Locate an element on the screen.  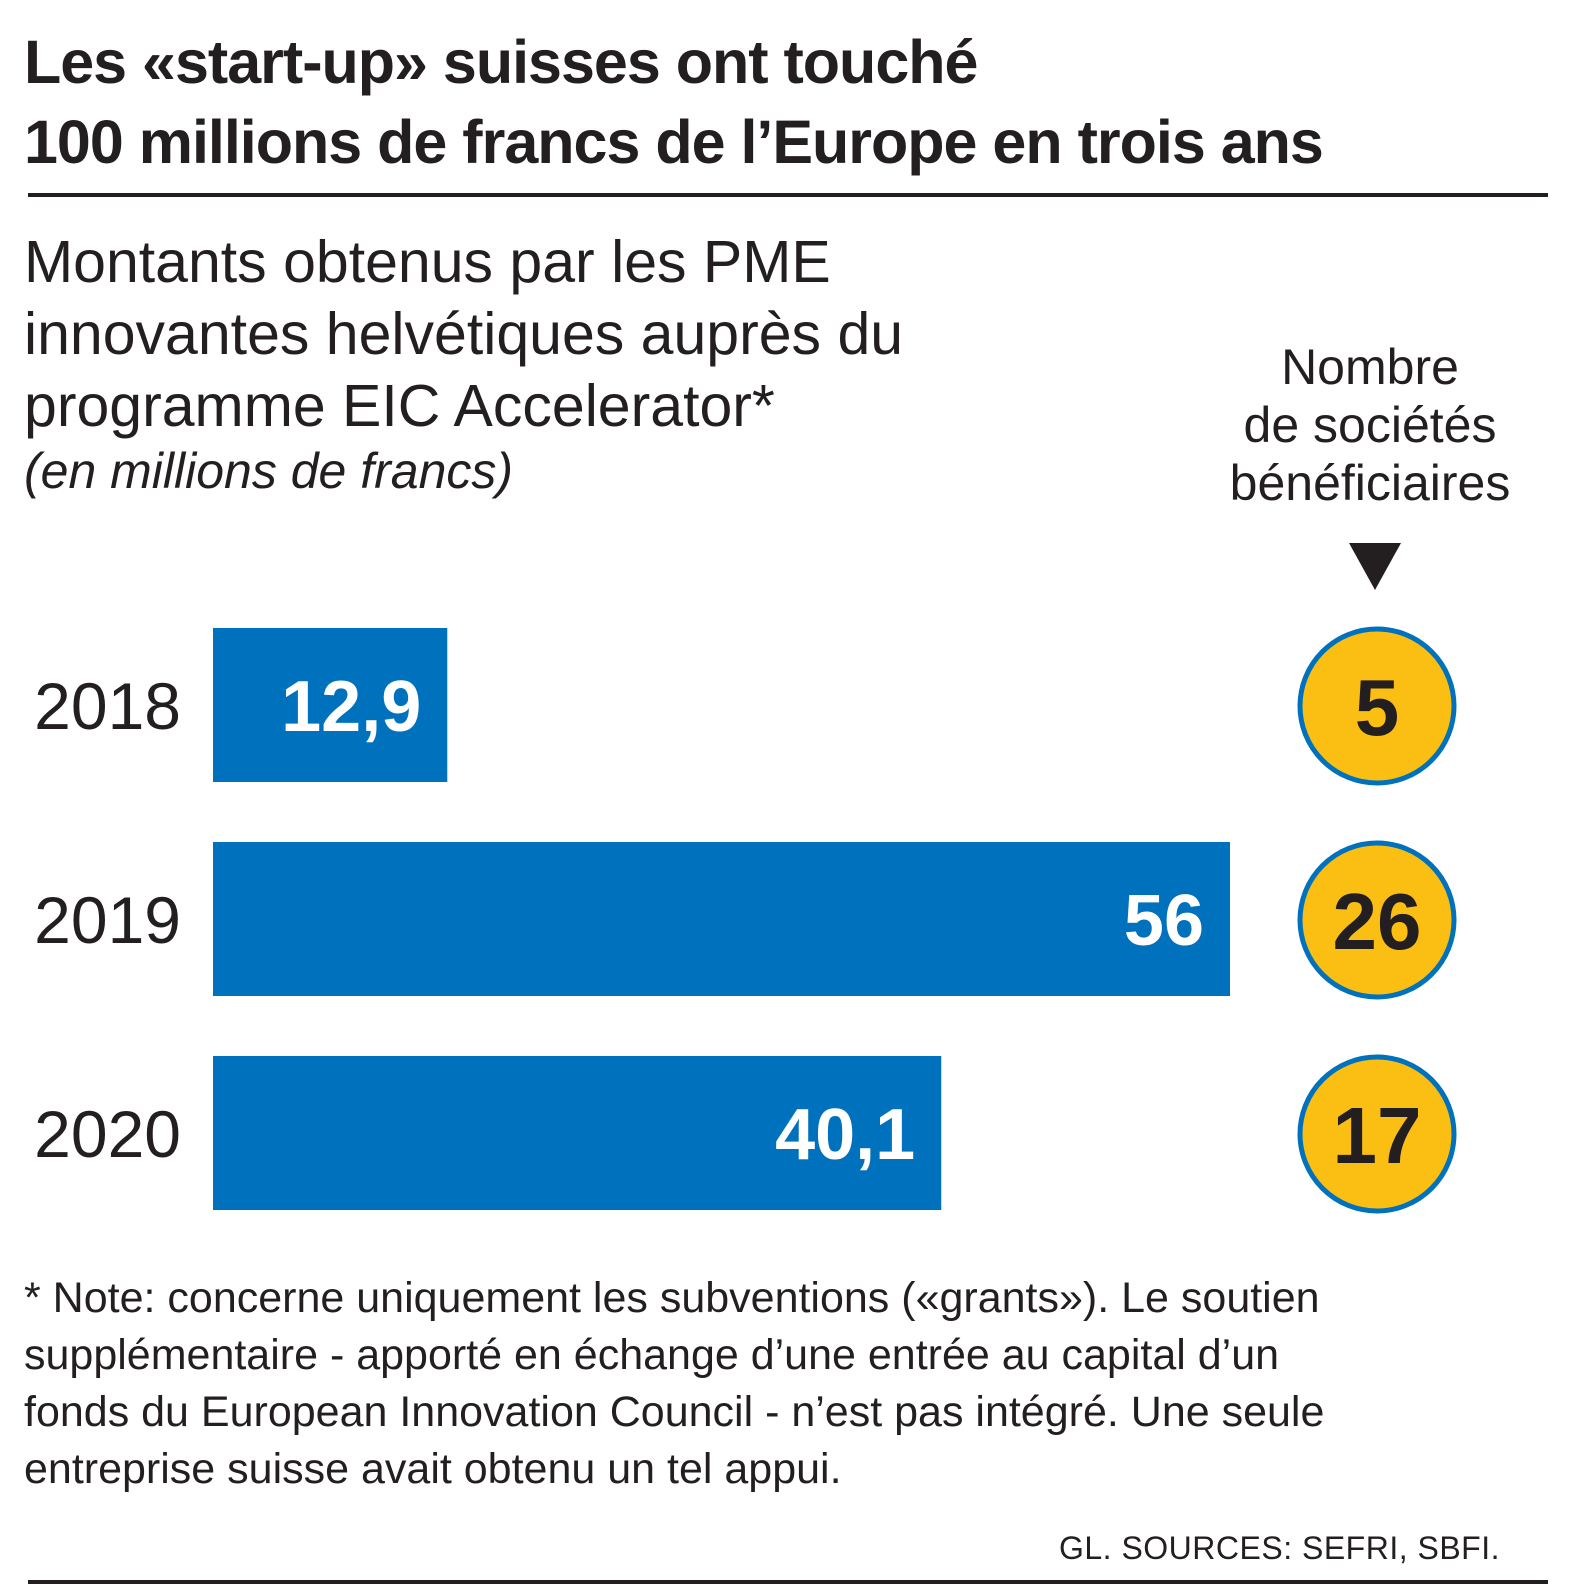
count-label-2018: 5 is located at coordinates (1377, 707).